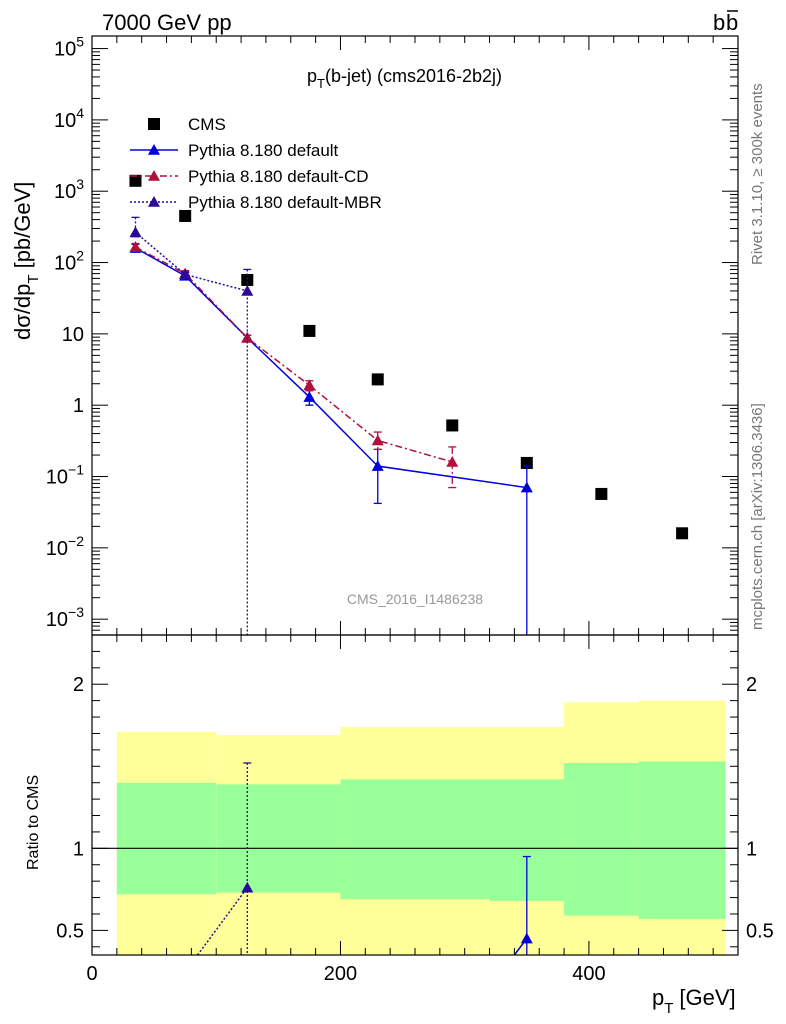  I want to click on process-label: b b, so click(725, 22).